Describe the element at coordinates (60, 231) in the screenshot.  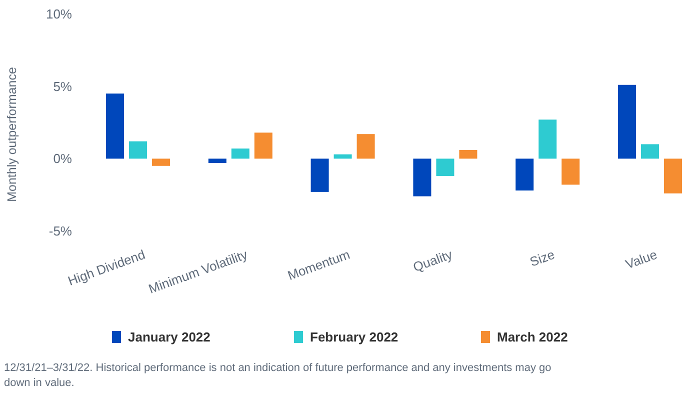
I see `y-tick-label: -5%` at that location.